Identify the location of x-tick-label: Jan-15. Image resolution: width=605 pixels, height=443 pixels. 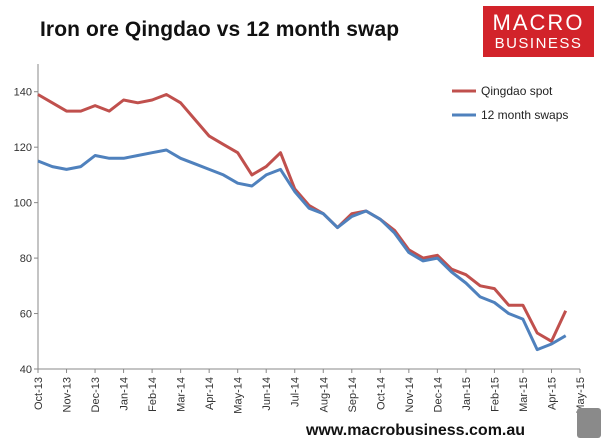
(467, 394).